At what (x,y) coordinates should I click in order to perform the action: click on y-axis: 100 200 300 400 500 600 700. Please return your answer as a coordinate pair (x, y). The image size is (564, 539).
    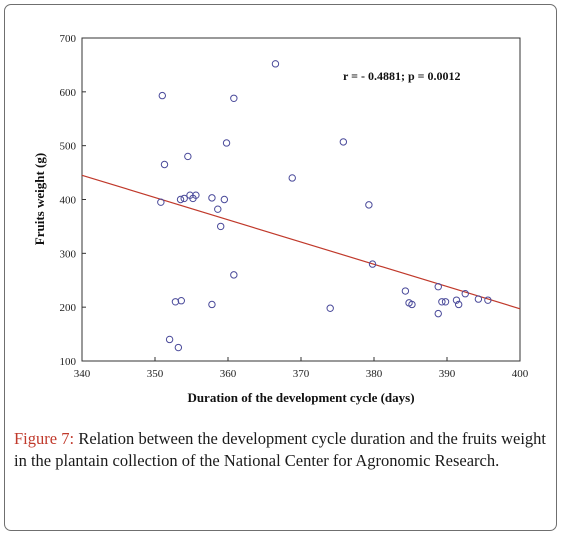
    Looking at the image, I should click on (73, 200).